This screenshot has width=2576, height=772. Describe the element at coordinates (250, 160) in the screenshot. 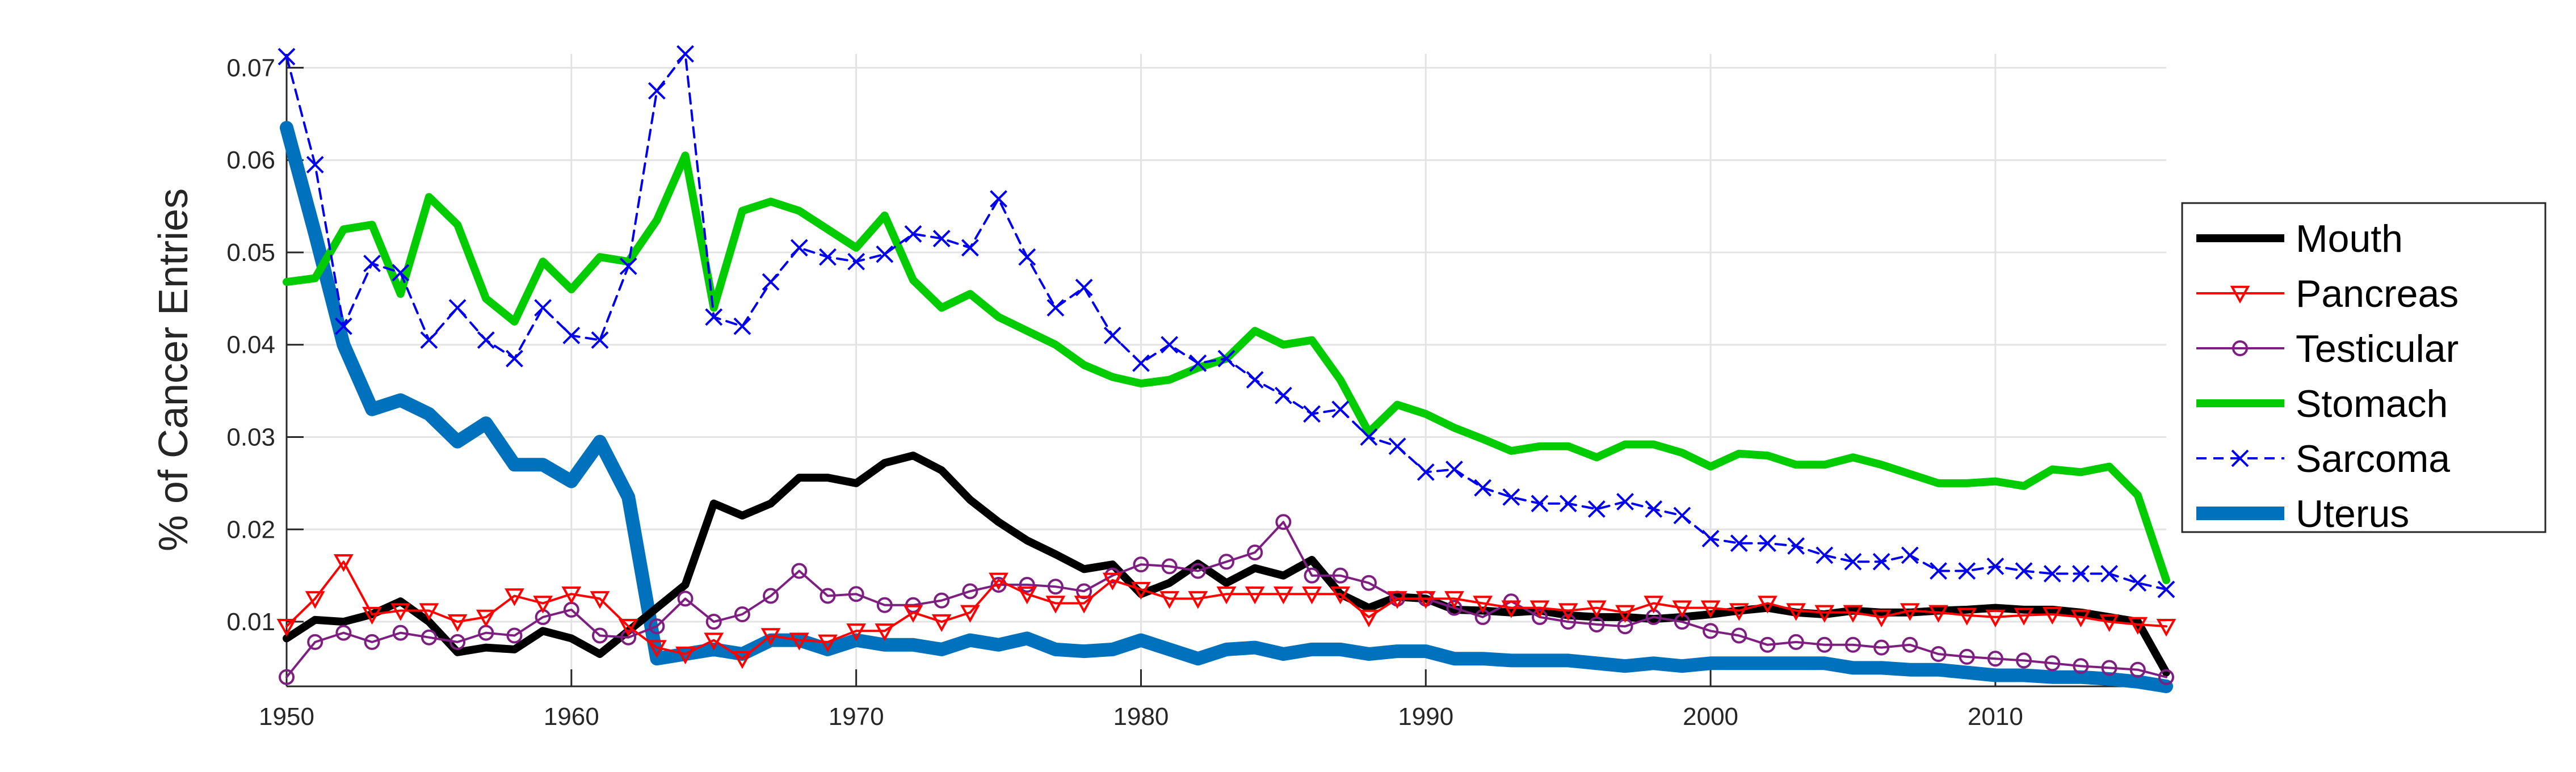

I see `y-tick-label: 0.06` at that location.